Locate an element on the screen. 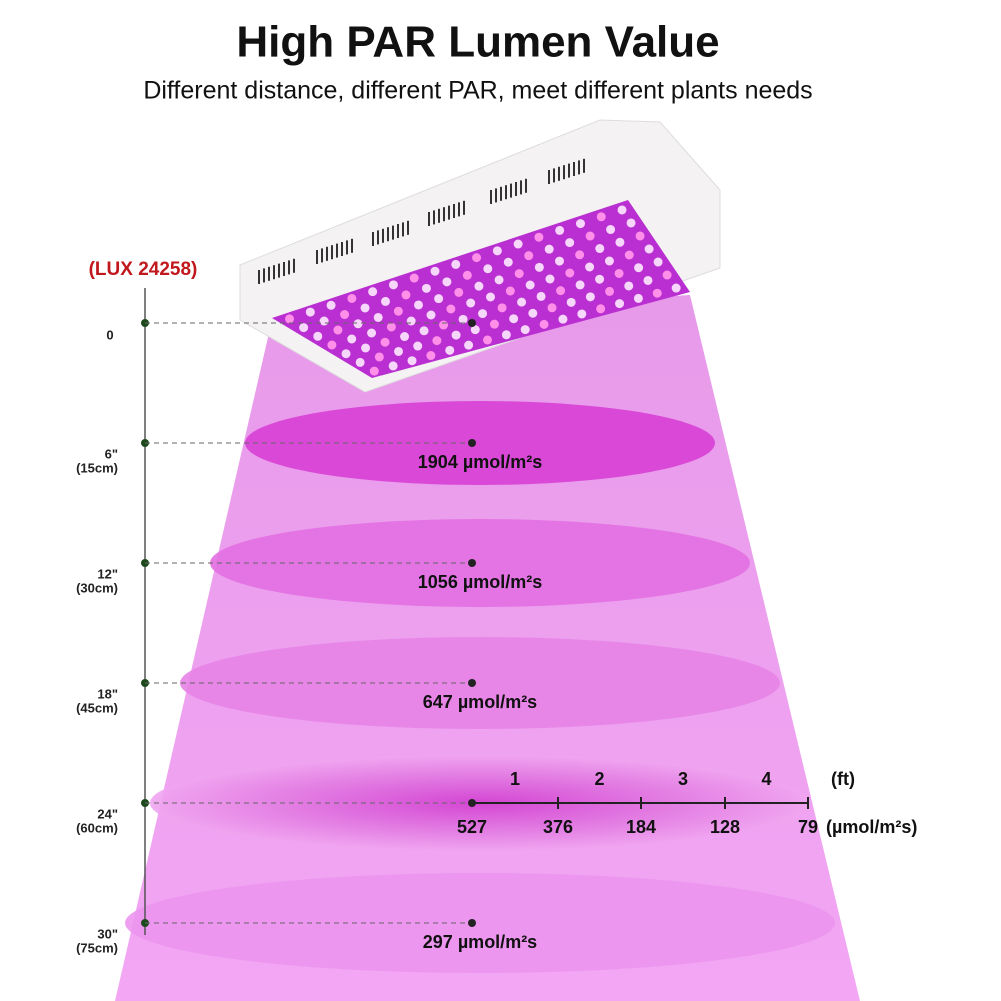 The image size is (1001, 1001). metric-label: (30cm) is located at coordinates (97, 587).